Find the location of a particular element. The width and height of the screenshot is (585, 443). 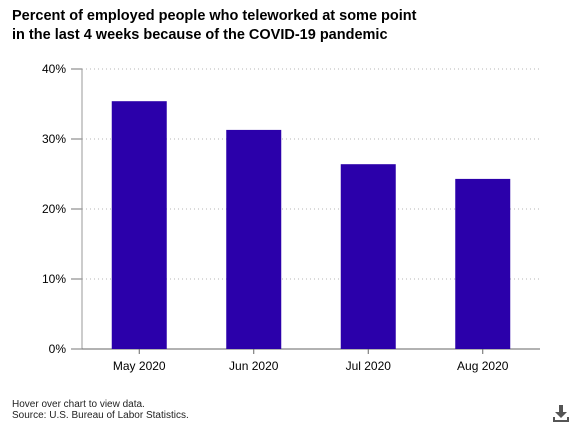

x-tick-label: May 2020 is located at coordinates (139, 366).